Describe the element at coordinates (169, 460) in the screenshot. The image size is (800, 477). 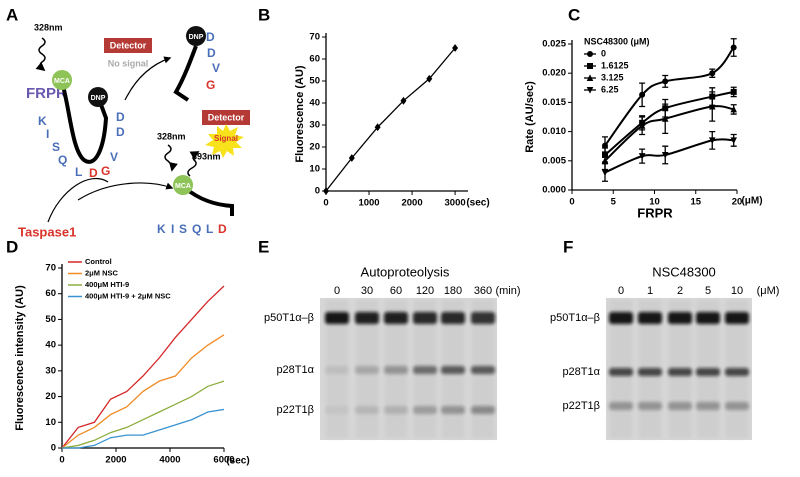
I see `x-tick-label: 4000` at that location.